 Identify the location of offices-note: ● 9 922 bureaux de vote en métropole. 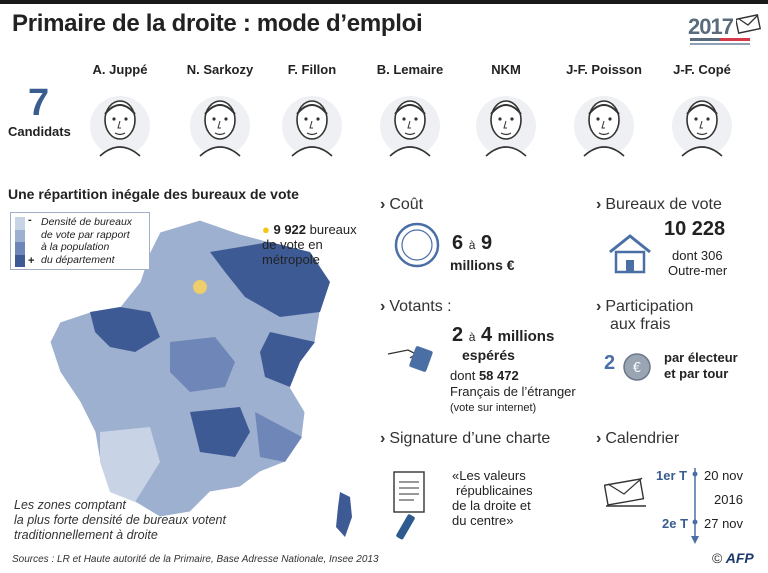
(309, 244).